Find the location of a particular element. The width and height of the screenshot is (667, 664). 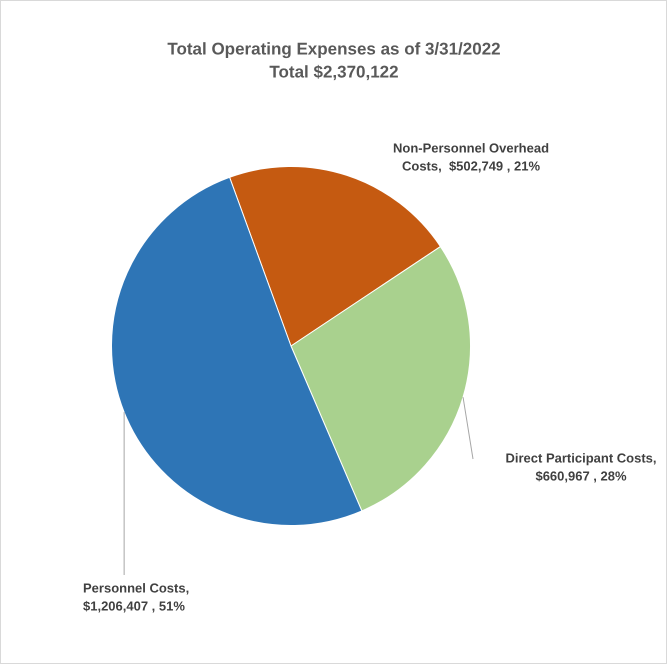

slice-label: Direct Participant Costs, $660,967 , 28% is located at coordinates (581, 467).